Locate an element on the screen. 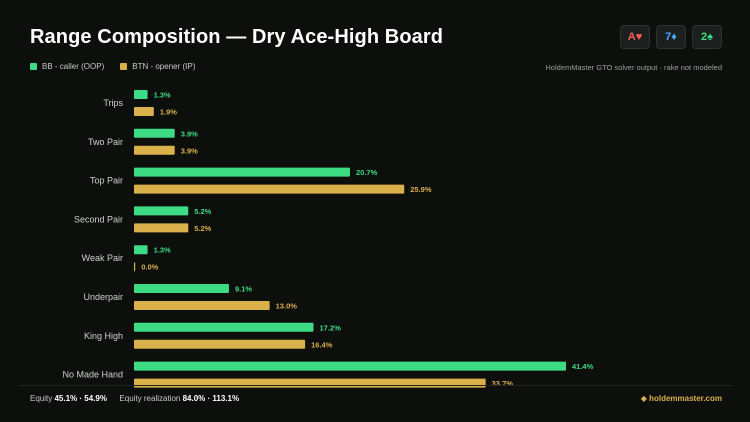 The width and height of the screenshot is (750, 422). value-label-btn-king-high: 16.4% is located at coordinates (322, 344).